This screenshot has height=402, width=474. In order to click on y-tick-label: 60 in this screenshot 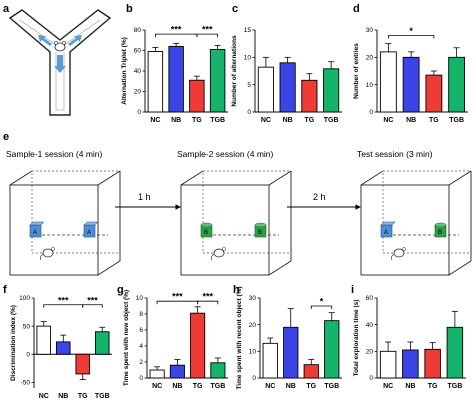, I will do `click(138, 51)`.